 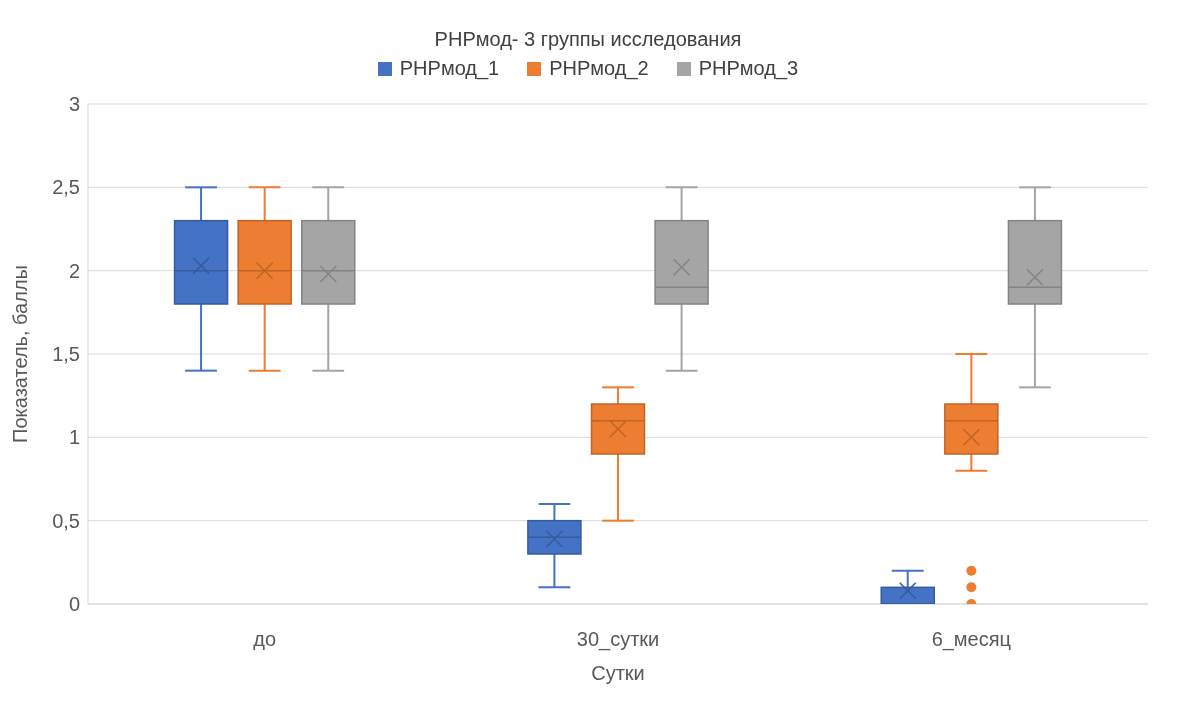 What do you see at coordinates (20, 354) in the screenshot?
I see `y-axis-title: Показатель, баллы` at bounding box center [20, 354].